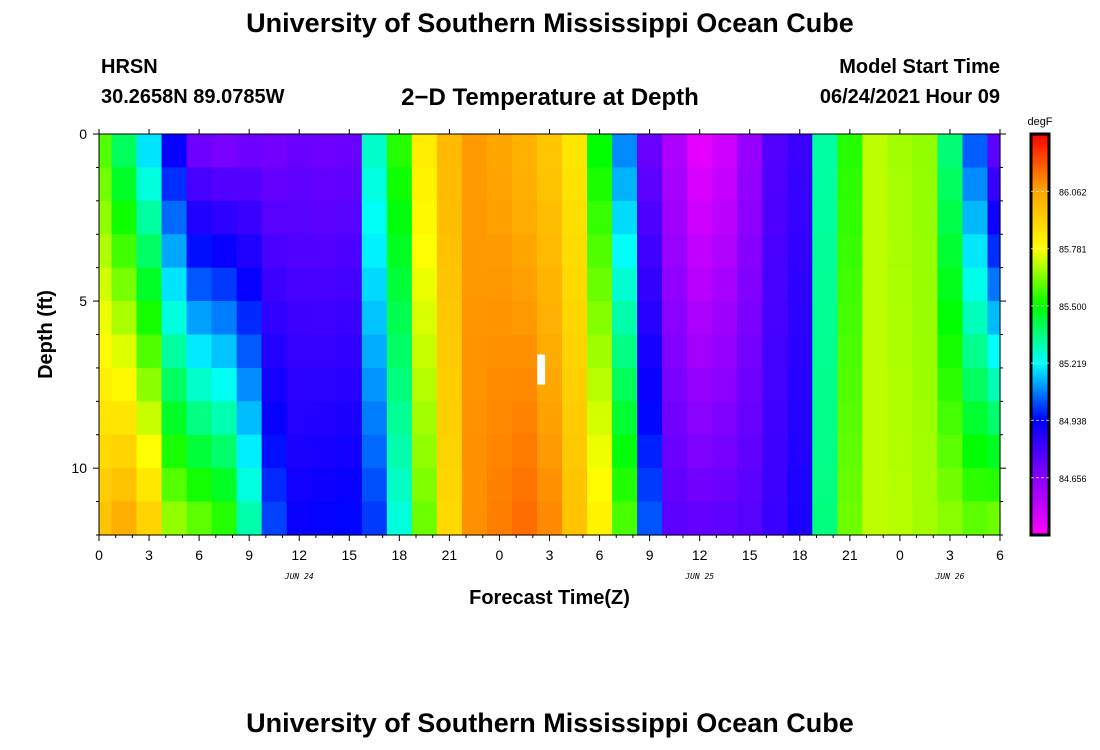 This screenshot has width=1100, height=750. I want to click on model-start-value: 06/24/2021 Hour 09, so click(909, 97).